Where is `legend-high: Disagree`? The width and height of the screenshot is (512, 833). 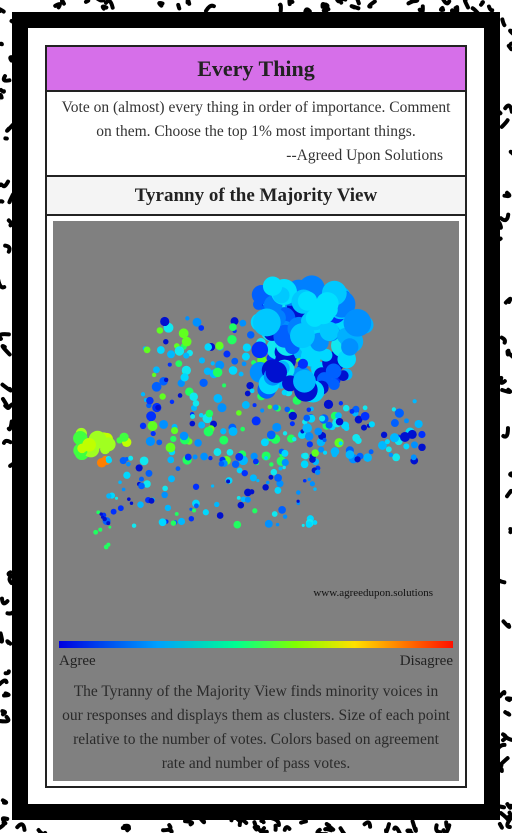 legend-high: Disagree is located at coordinates (427, 661).